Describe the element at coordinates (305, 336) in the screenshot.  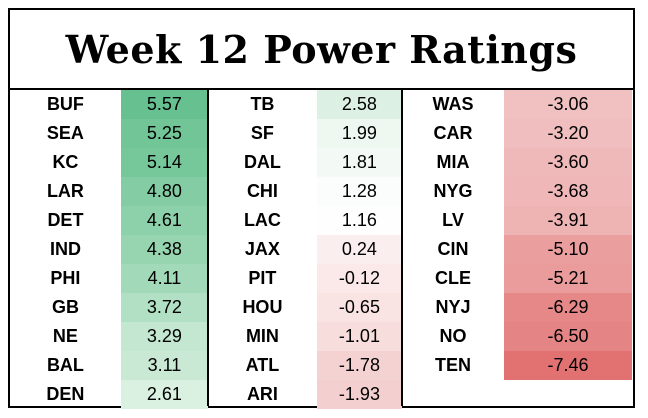
I see `table-row: MIN -1.01` at that location.